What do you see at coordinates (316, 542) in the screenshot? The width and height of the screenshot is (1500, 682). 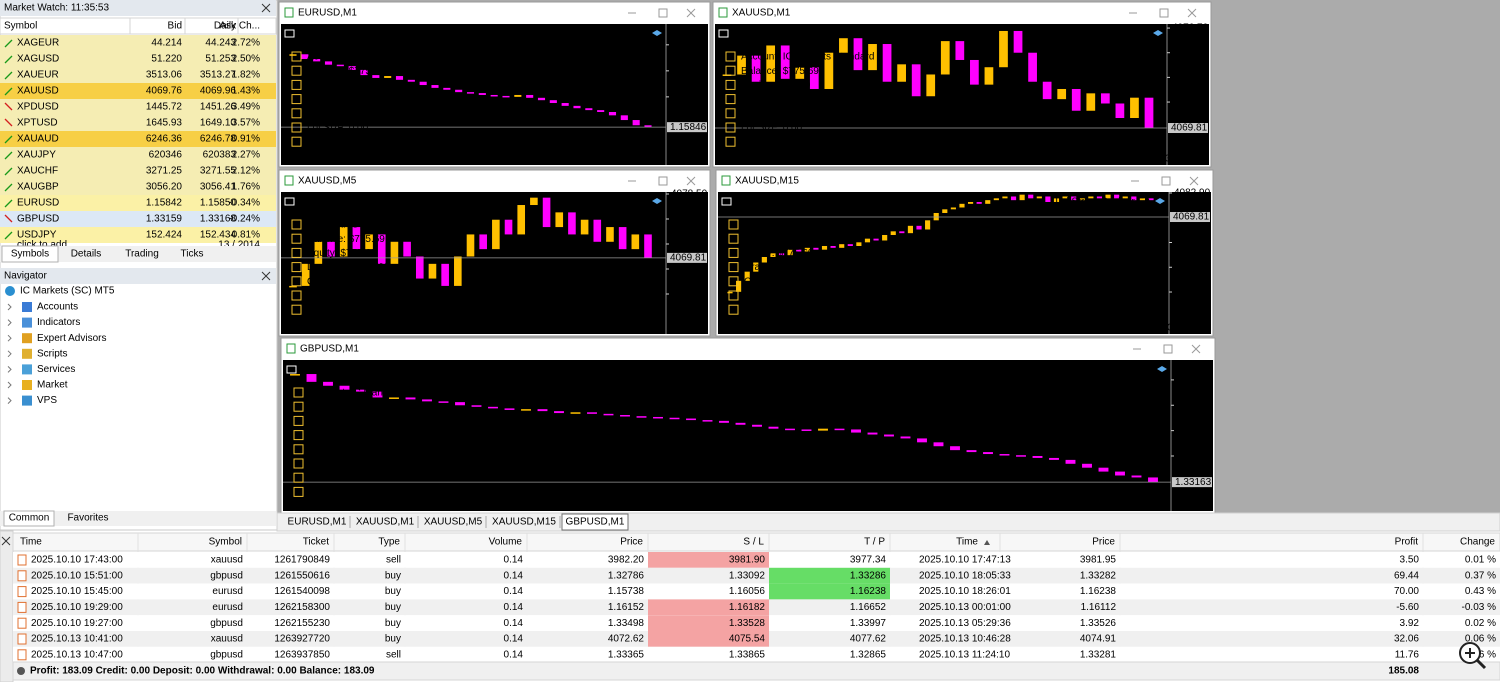 I see `column-header: Ticket` at bounding box center [316, 542].